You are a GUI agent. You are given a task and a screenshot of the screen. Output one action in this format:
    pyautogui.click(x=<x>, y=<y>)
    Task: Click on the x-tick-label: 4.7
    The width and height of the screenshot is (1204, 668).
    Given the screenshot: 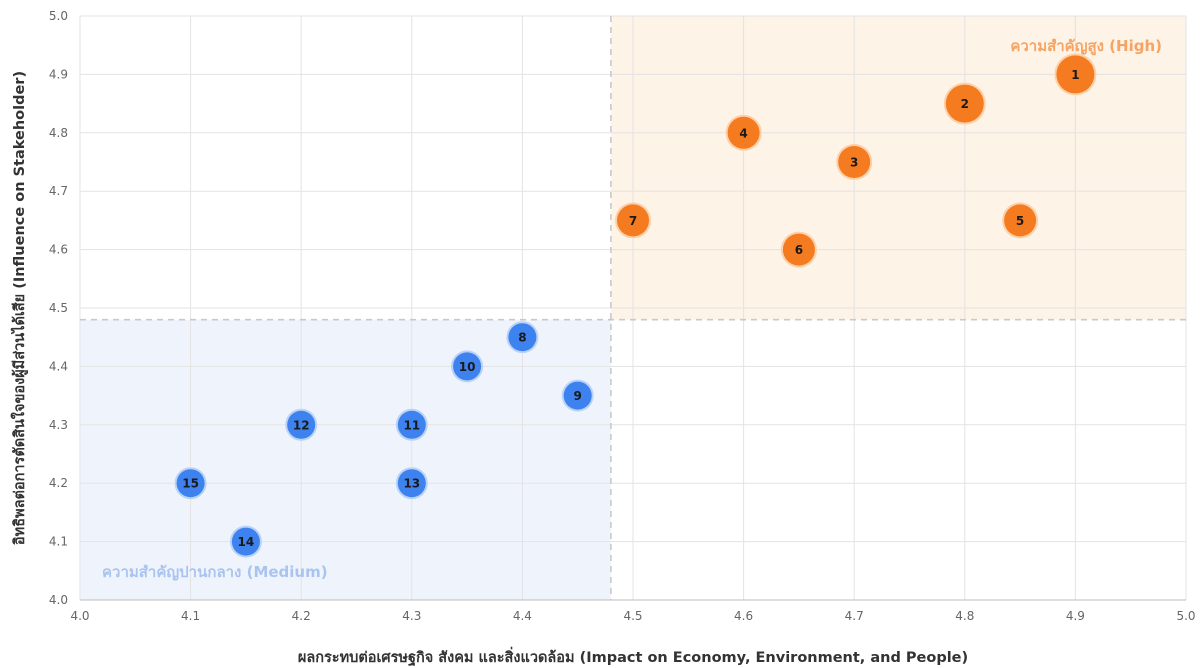 What is the action you would take?
    pyautogui.click(x=854, y=616)
    